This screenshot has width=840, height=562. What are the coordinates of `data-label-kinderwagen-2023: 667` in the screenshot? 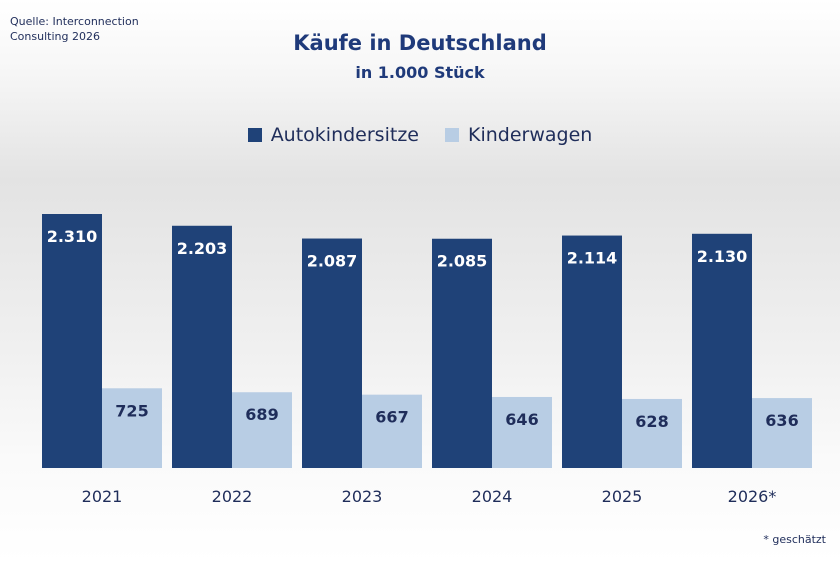 It's located at (391, 417).